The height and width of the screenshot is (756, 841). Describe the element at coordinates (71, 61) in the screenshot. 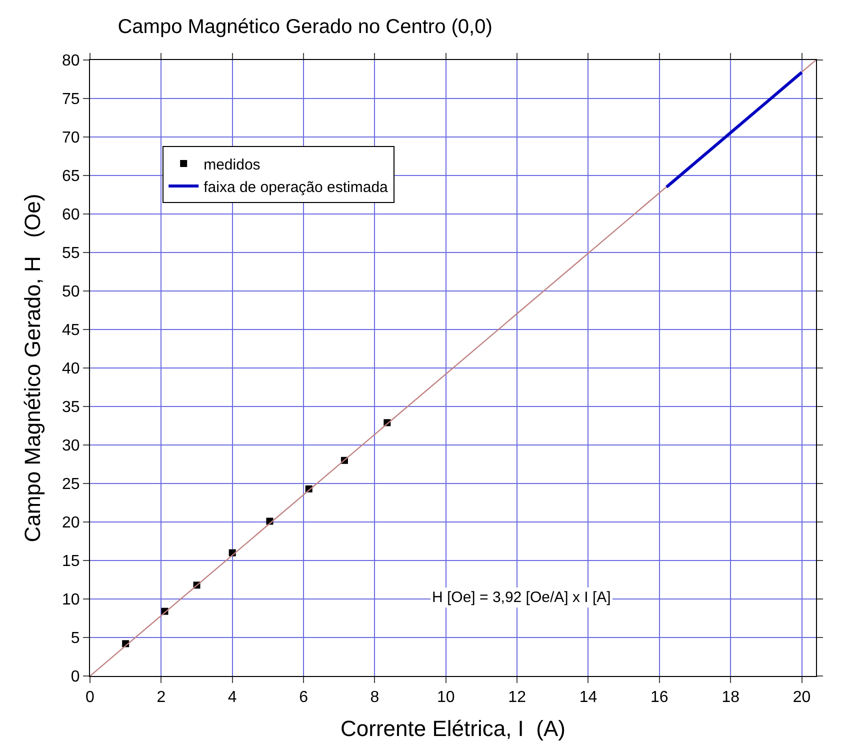

I see `y-tick-label: 80` at that location.